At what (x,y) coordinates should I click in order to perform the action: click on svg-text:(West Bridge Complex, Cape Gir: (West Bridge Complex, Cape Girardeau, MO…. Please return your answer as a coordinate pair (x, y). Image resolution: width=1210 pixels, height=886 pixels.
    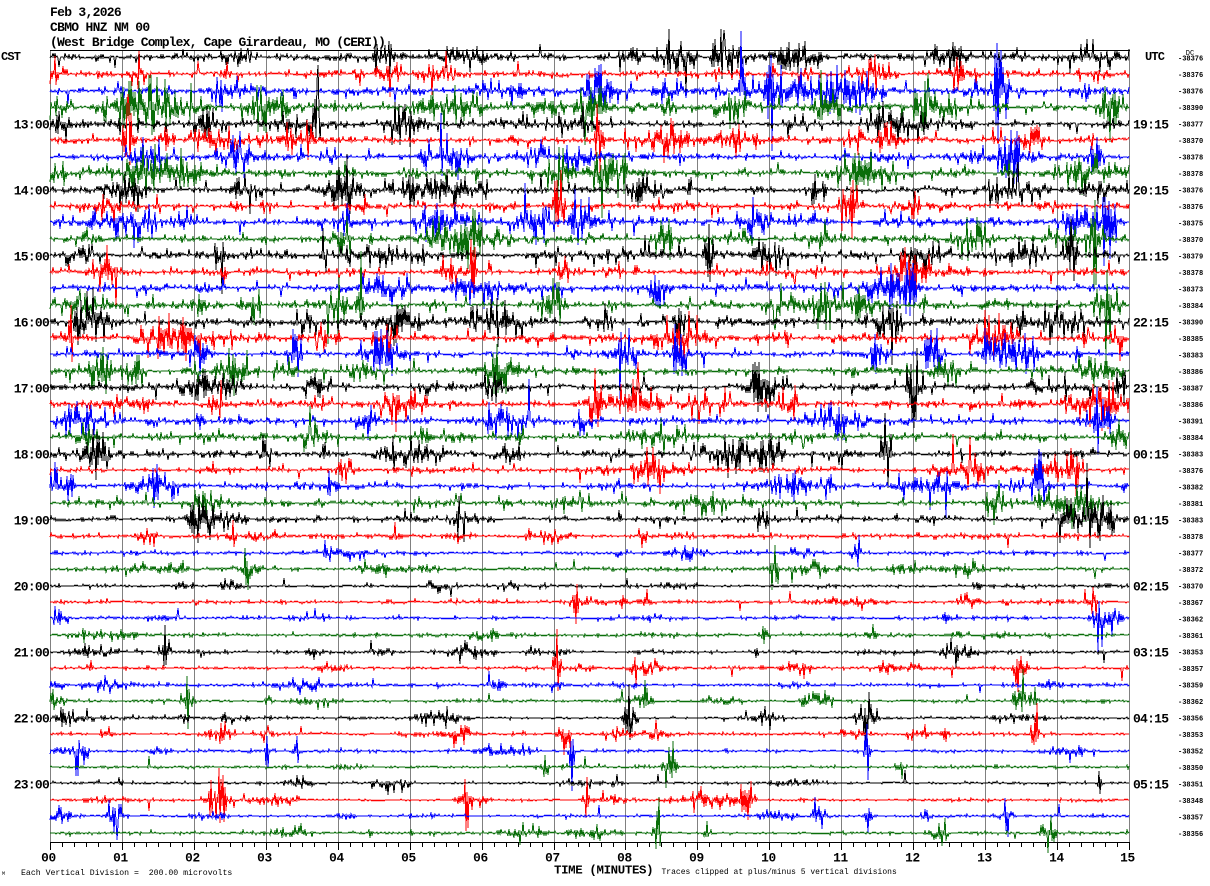
    Looking at the image, I should click on (217, 42).